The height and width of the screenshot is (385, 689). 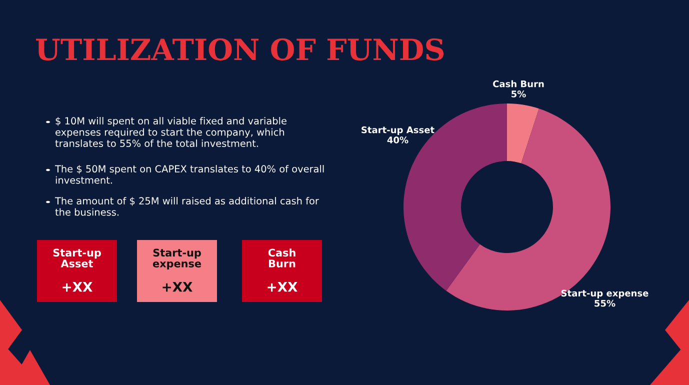 I want to click on text: $ 10M will spent on all viable fixed and variable expenses required to start the company, which translates to 55% of the total investment., so click(x=170, y=132).